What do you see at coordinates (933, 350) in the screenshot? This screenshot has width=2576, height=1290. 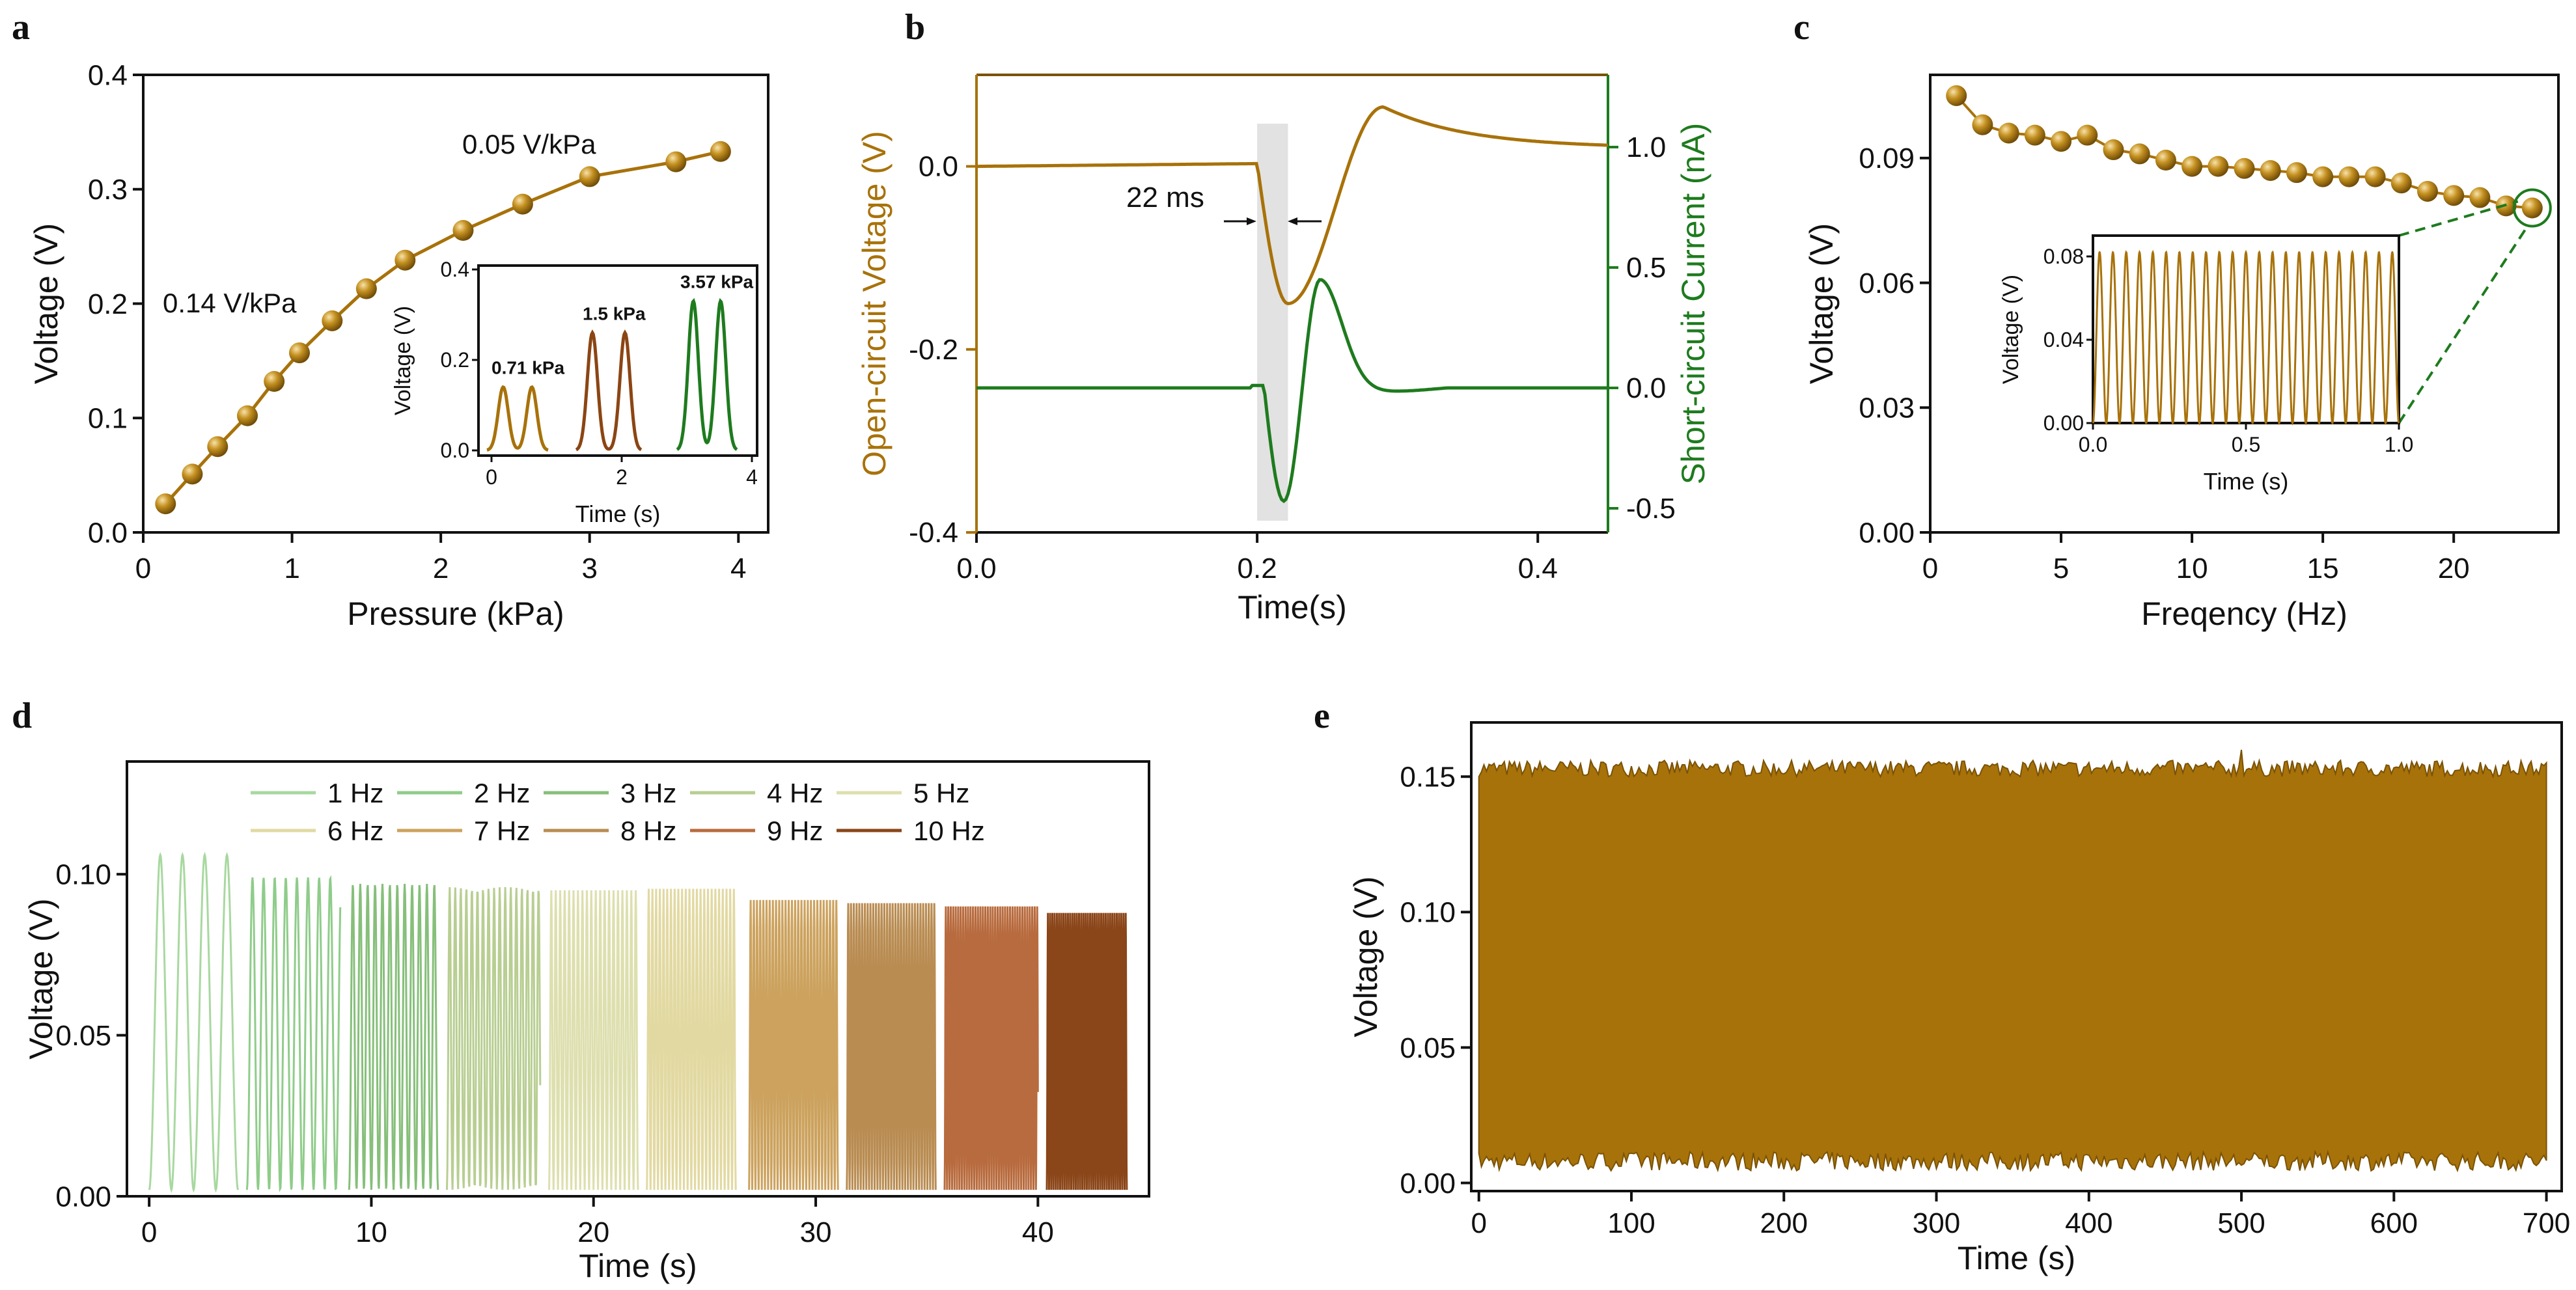 I see `y-tick-label: -0.2` at bounding box center [933, 350].